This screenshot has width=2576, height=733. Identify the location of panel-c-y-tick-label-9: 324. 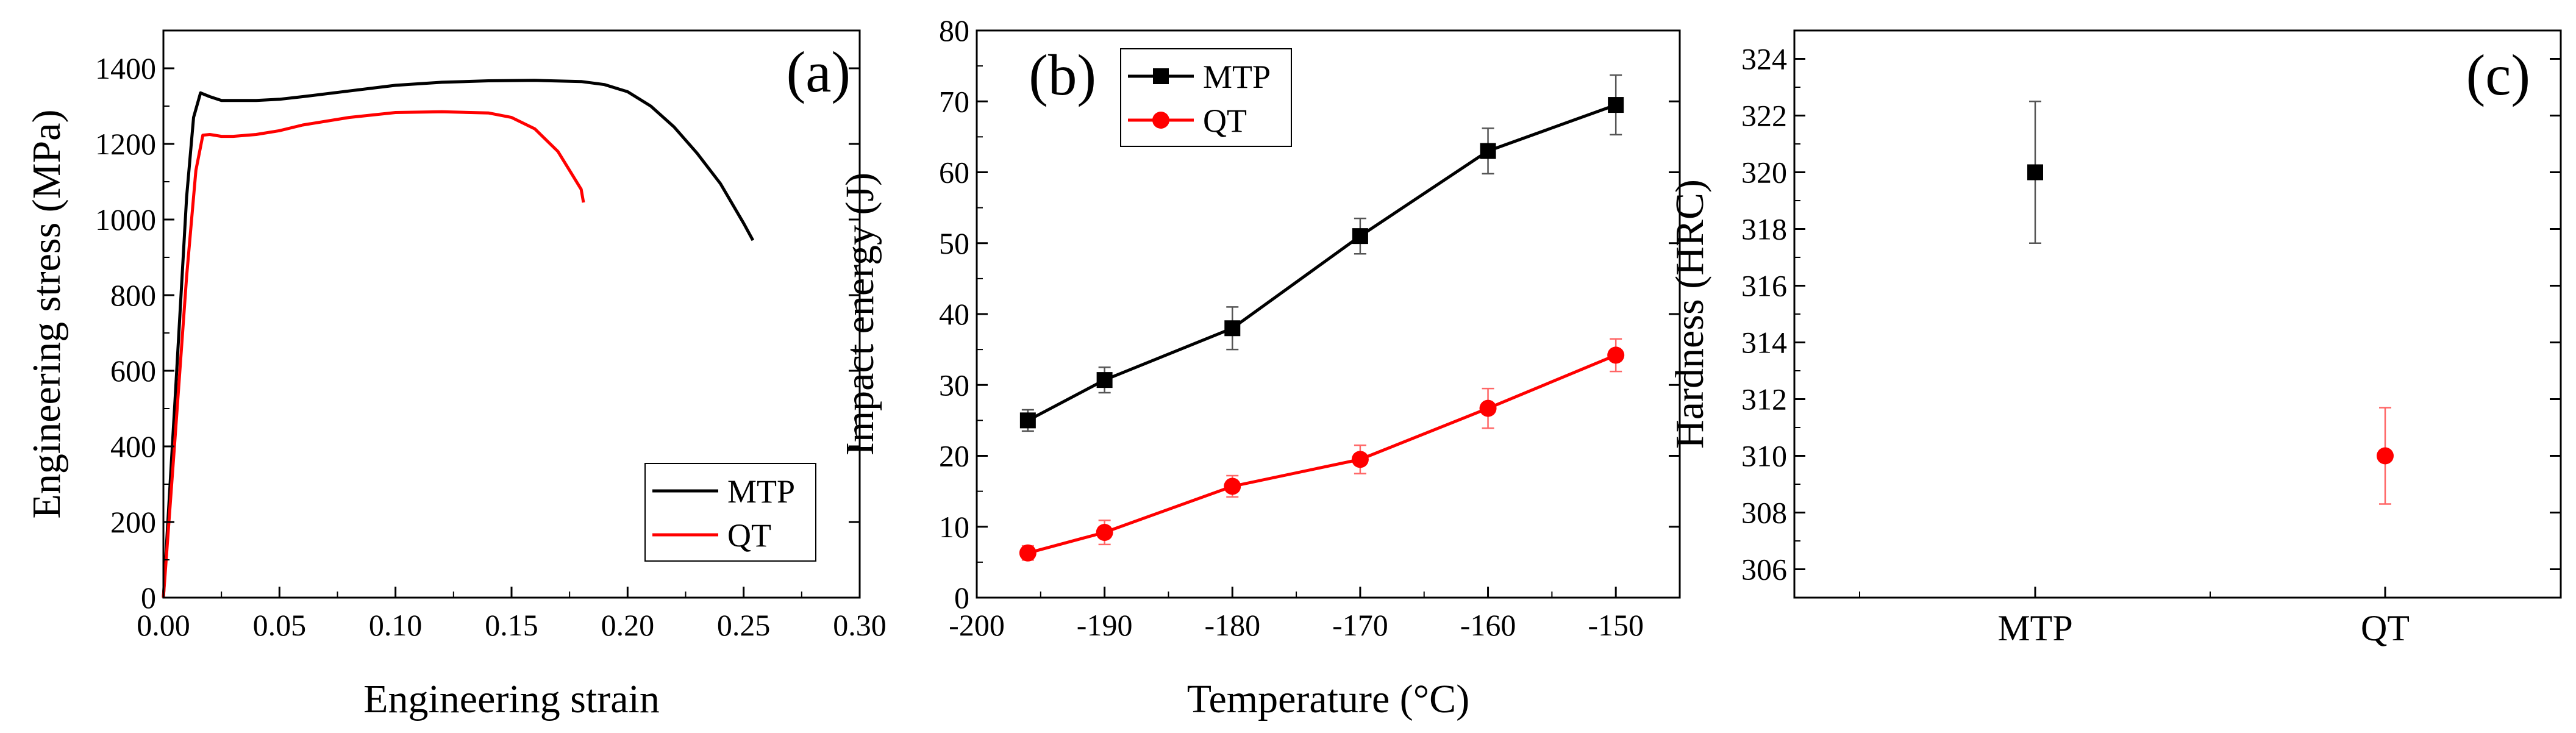
(1764, 59).